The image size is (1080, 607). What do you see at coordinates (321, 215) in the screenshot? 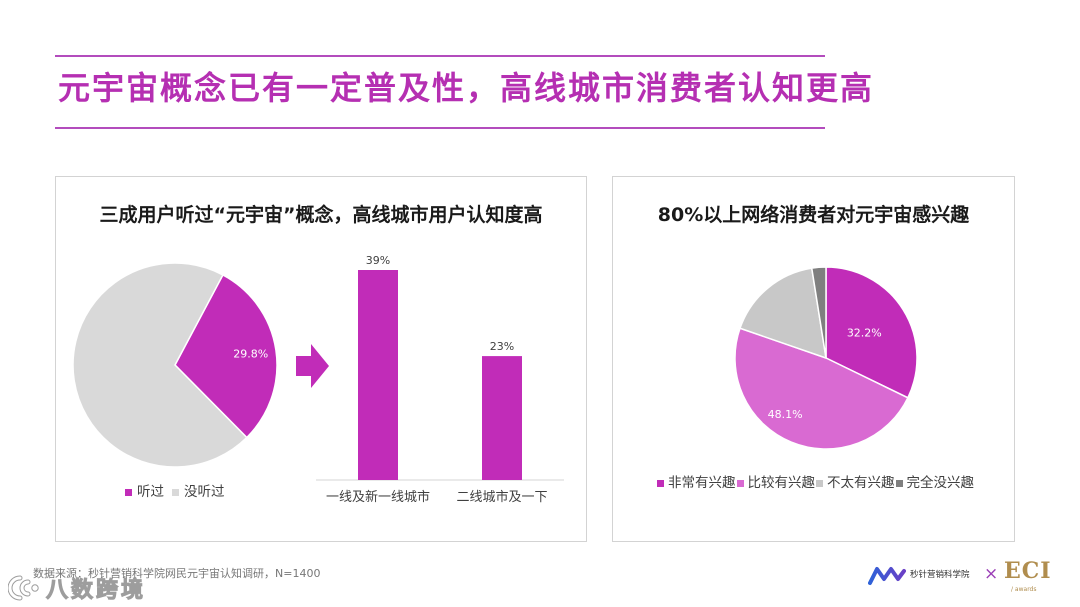
I see `awareness-panel-title: 三成用户听过“元宇宙”概念，高线城市用户认知度高` at bounding box center [321, 215].